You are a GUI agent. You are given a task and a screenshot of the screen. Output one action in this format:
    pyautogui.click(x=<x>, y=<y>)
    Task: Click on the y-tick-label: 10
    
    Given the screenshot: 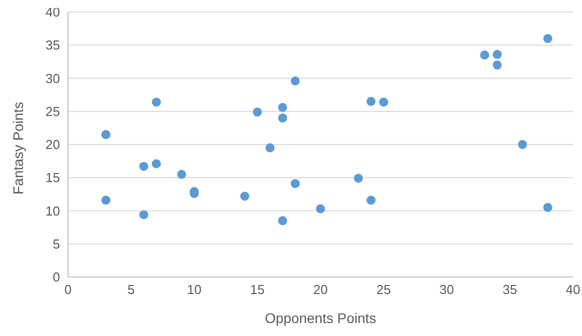 What is the action you would take?
    pyautogui.click(x=53, y=210)
    